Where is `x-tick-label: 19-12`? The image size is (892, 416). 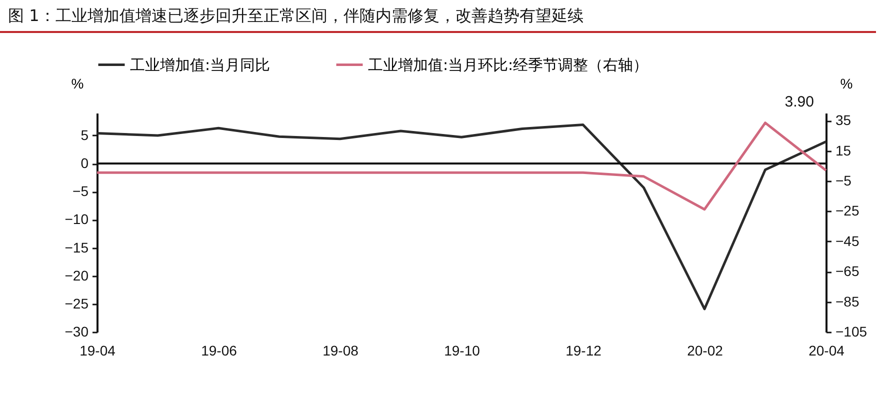 x-tick-label: 19-12 is located at coordinates (584, 350).